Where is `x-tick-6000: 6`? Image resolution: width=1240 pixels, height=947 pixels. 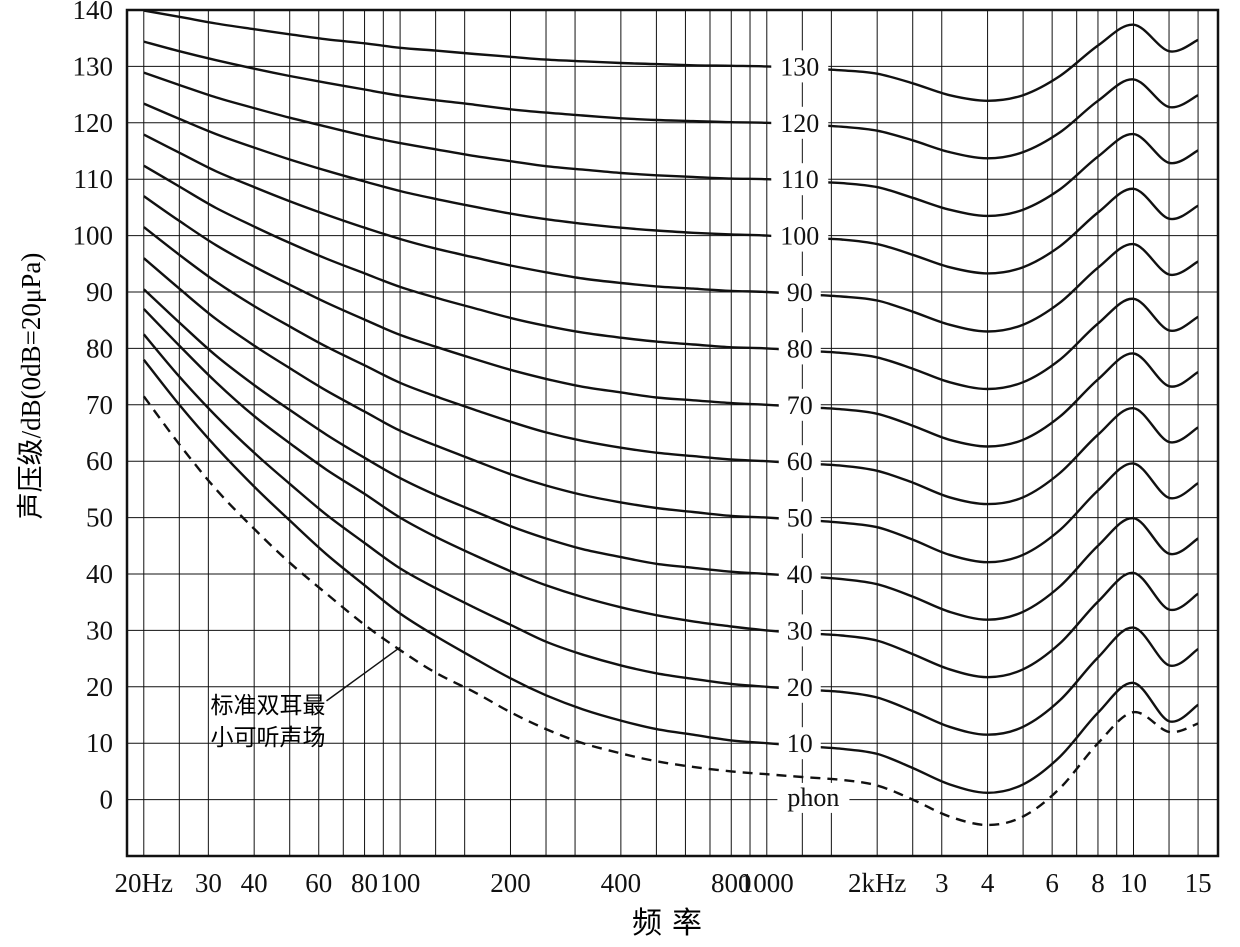
x-tick-6000: 6 is located at coordinates (1052, 883).